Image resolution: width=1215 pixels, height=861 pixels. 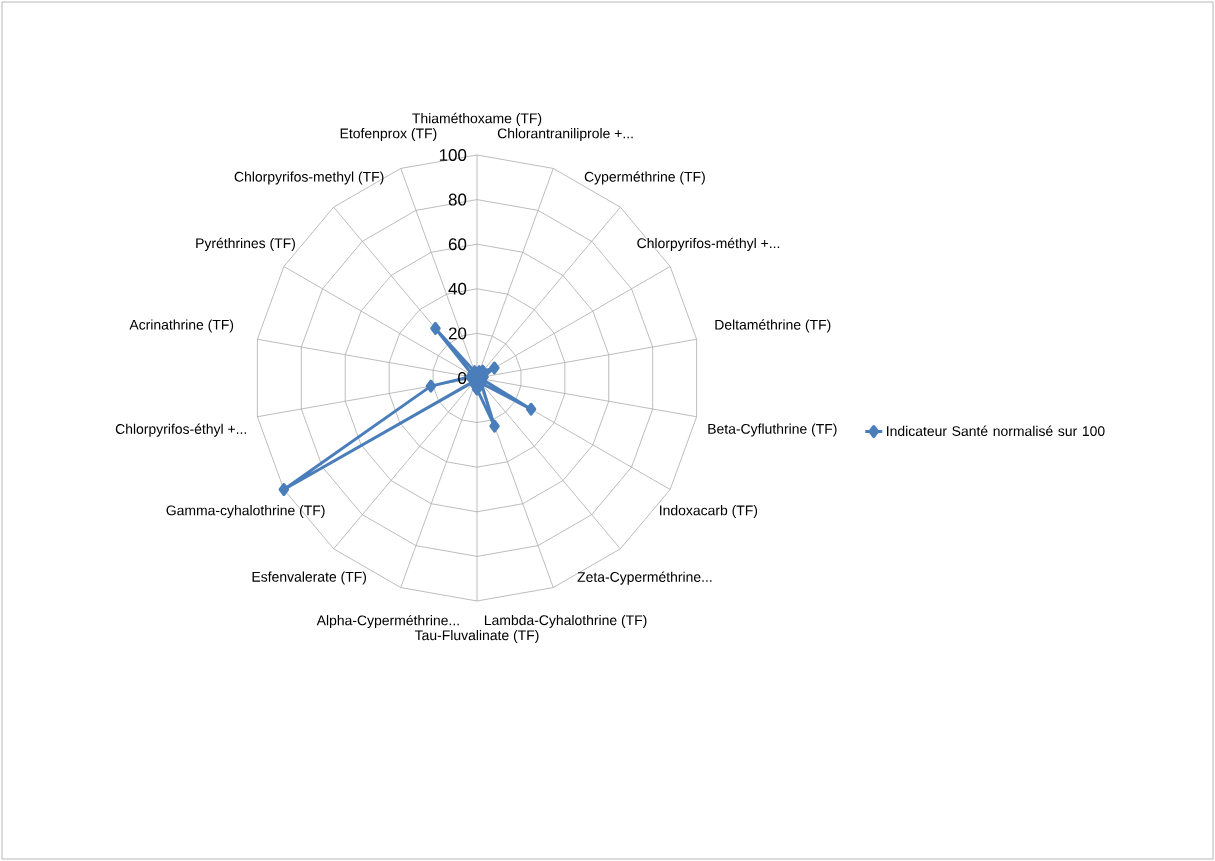 What do you see at coordinates (453, 154) in the screenshot?
I see `y-tick-label: 100` at bounding box center [453, 154].